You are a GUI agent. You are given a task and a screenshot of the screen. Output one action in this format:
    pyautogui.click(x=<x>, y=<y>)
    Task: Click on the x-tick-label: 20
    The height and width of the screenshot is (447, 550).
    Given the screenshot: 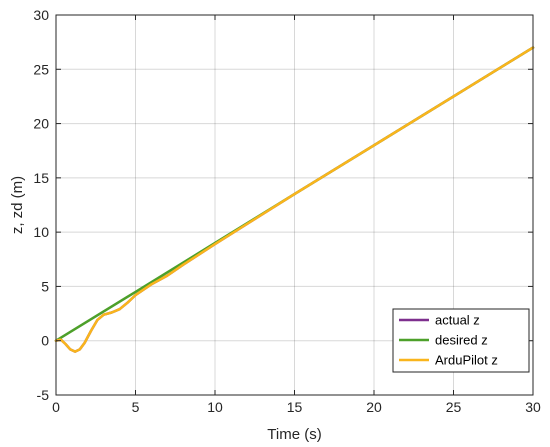 What is the action you would take?
    pyautogui.click(x=374, y=407)
    